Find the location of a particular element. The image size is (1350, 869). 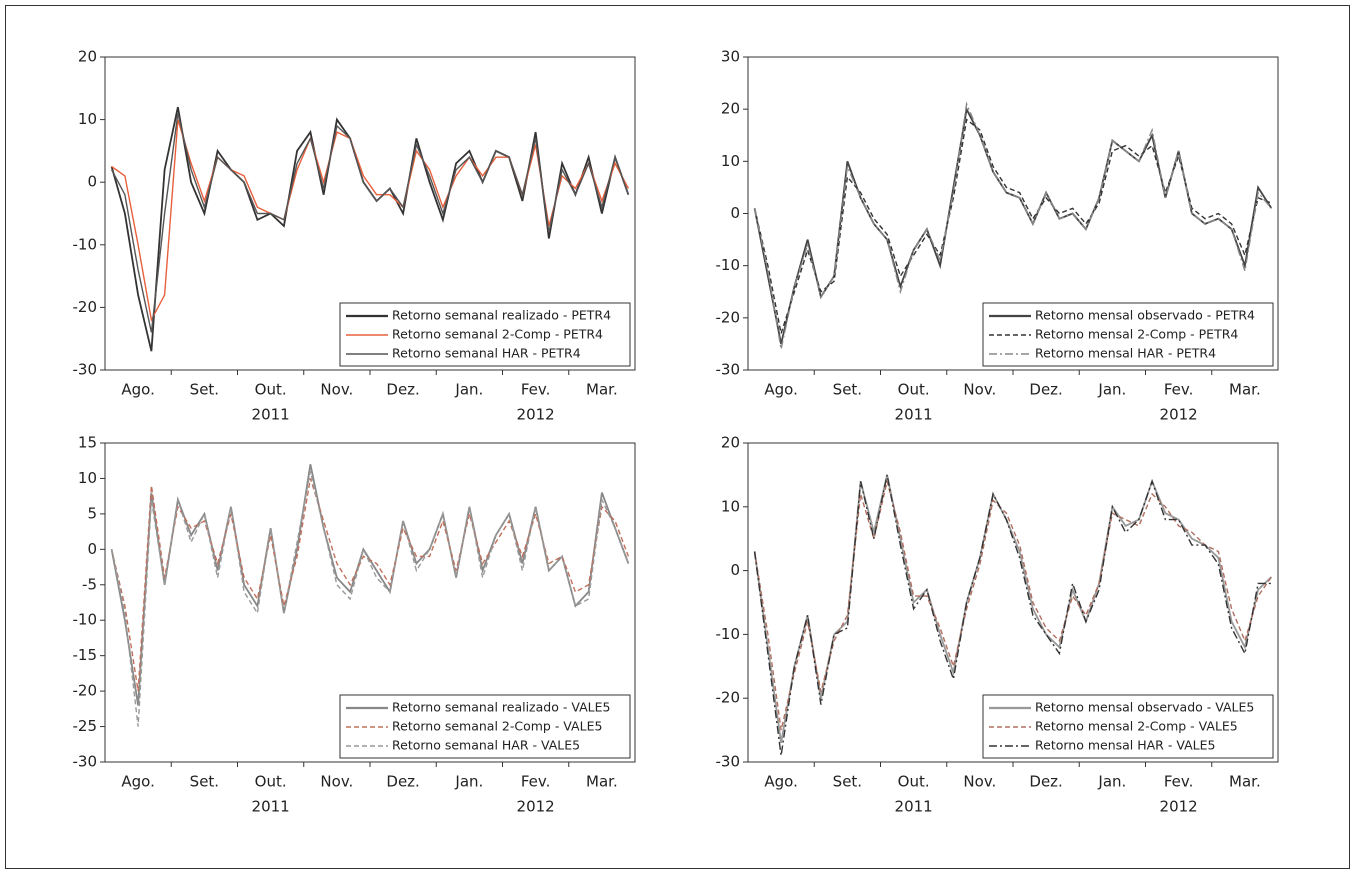

legend-label: Retorno mensal 2-Comp - PETR4 is located at coordinates (1136, 334).